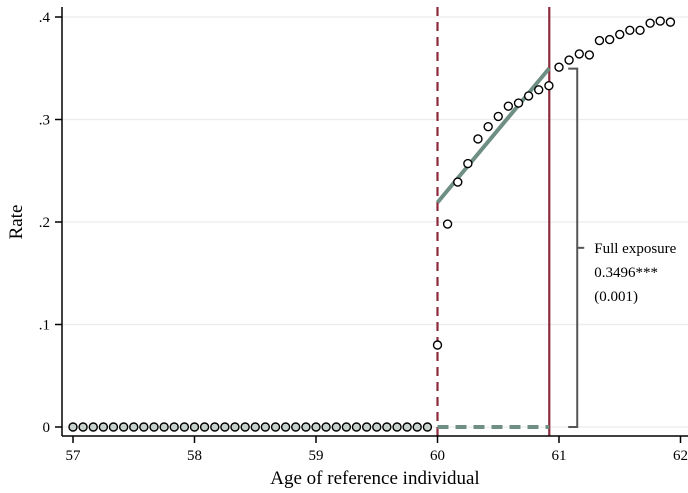  I want to click on x-tick-label: 57, so click(74, 456).